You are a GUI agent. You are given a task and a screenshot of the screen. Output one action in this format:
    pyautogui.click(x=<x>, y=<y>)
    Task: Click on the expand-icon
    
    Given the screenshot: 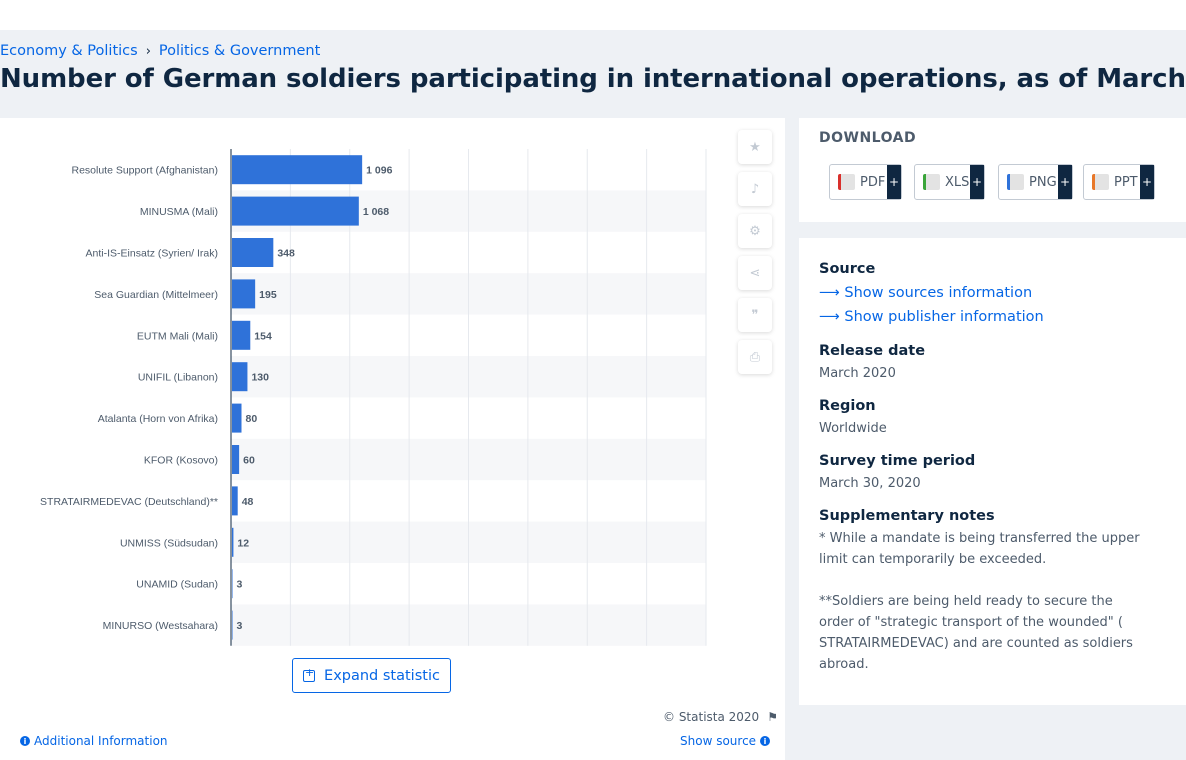 What is the action you would take?
    pyautogui.click(x=309, y=674)
    